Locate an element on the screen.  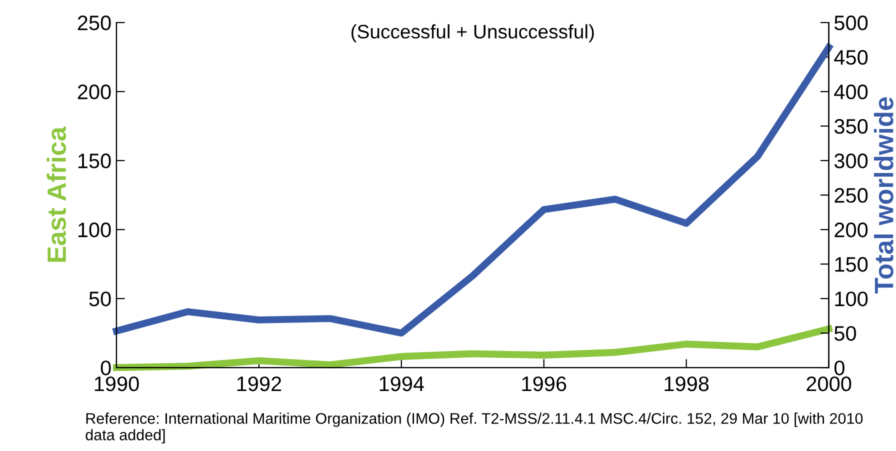
y2-tick-label: 200 is located at coordinates (851, 230).